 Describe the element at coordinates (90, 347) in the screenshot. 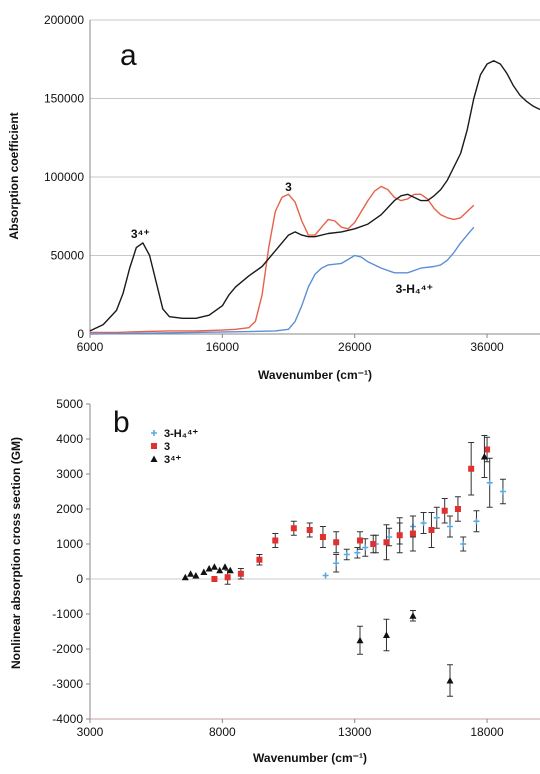

I see `x-tick-label: 6000` at that location.